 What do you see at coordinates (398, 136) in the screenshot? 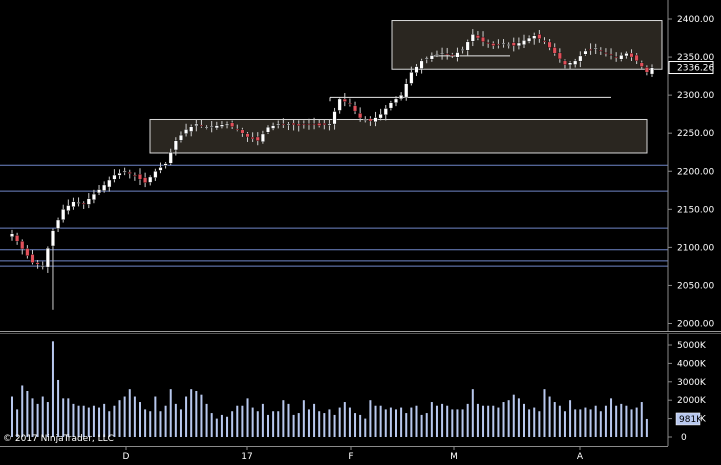
I see `price-zone` at bounding box center [398, 136].